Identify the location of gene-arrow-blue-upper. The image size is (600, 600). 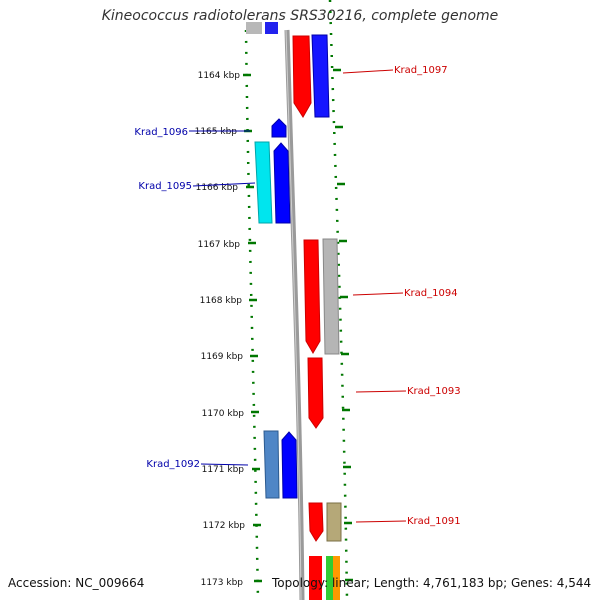
(320, 76).